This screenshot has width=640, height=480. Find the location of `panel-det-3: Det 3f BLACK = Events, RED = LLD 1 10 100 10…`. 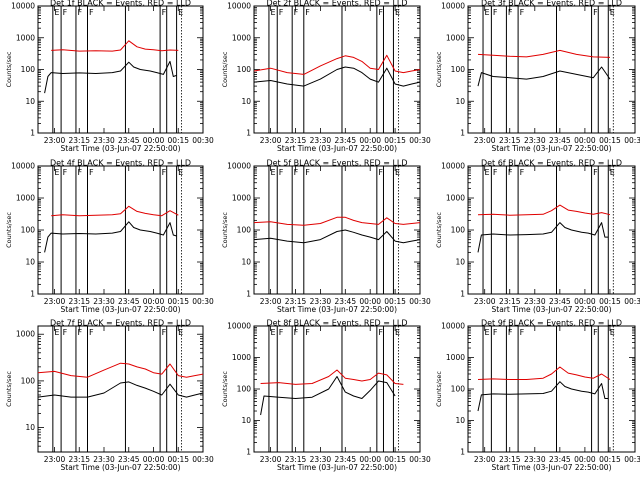

panel-det-3: Det 3f BLACK = Events, RED = LLD 1 10 100 10… is located at coordinates (537, 76).